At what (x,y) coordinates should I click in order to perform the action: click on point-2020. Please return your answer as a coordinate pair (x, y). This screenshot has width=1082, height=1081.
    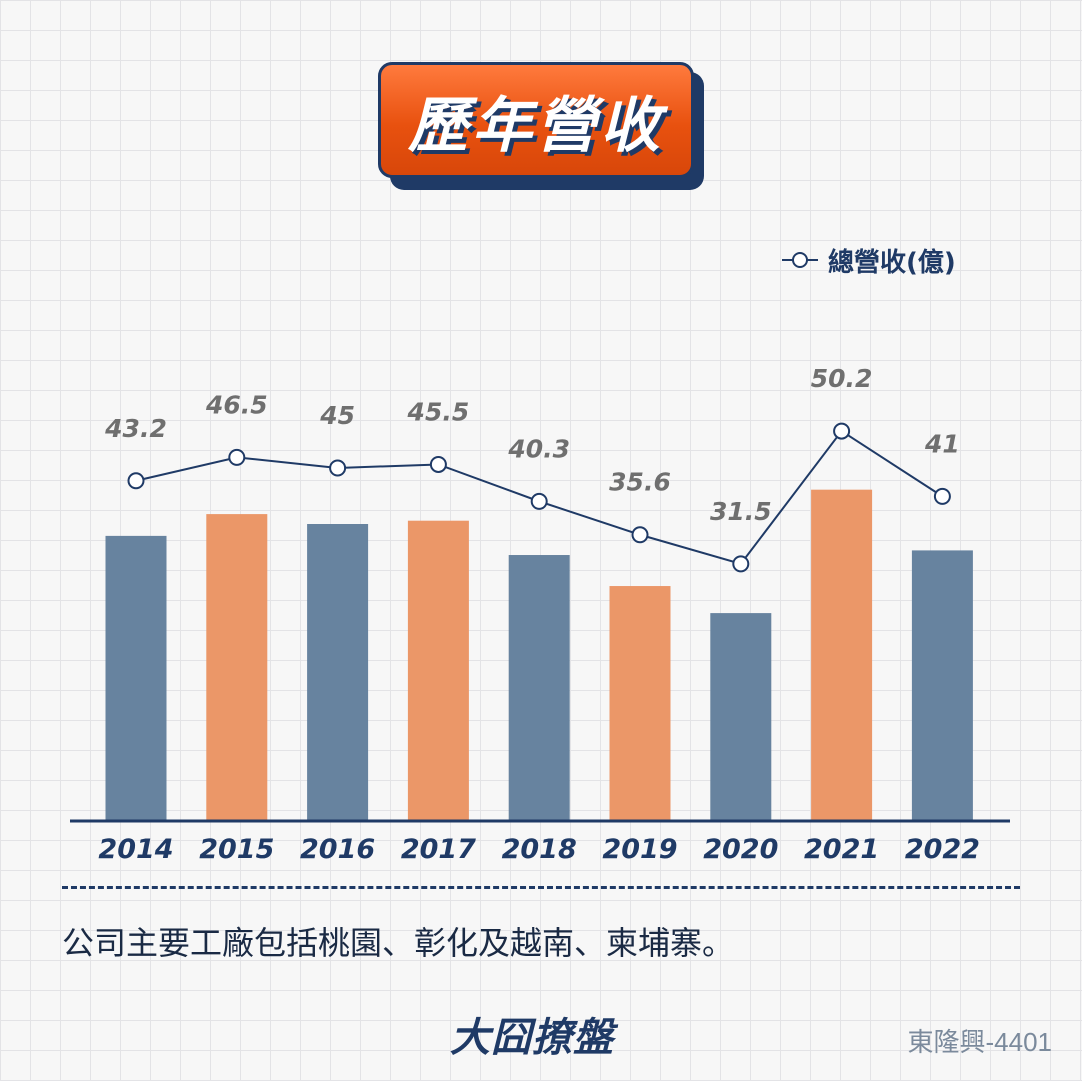
    Looking at the image, I should click on (741, 564).